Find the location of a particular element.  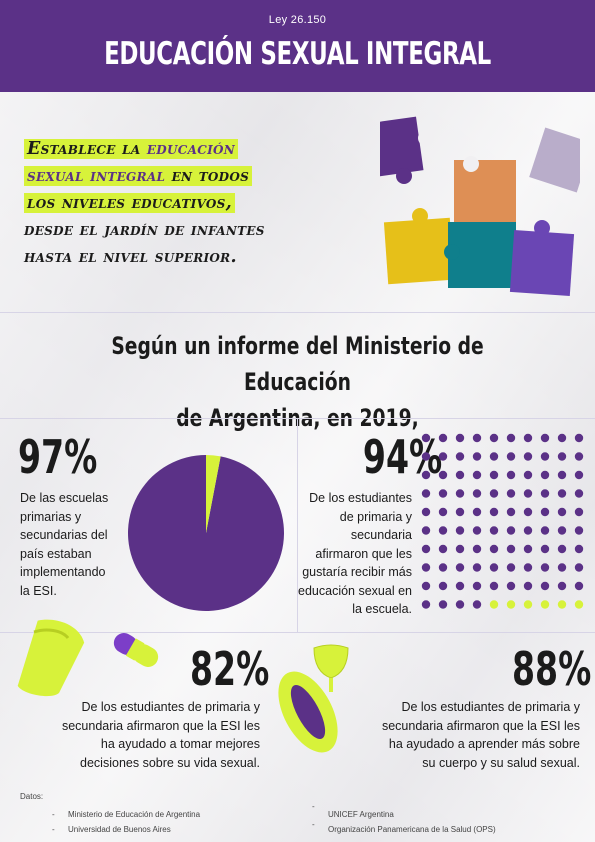

source-item: Universidad de Buenos Aires is located at coordinates (119, 829).